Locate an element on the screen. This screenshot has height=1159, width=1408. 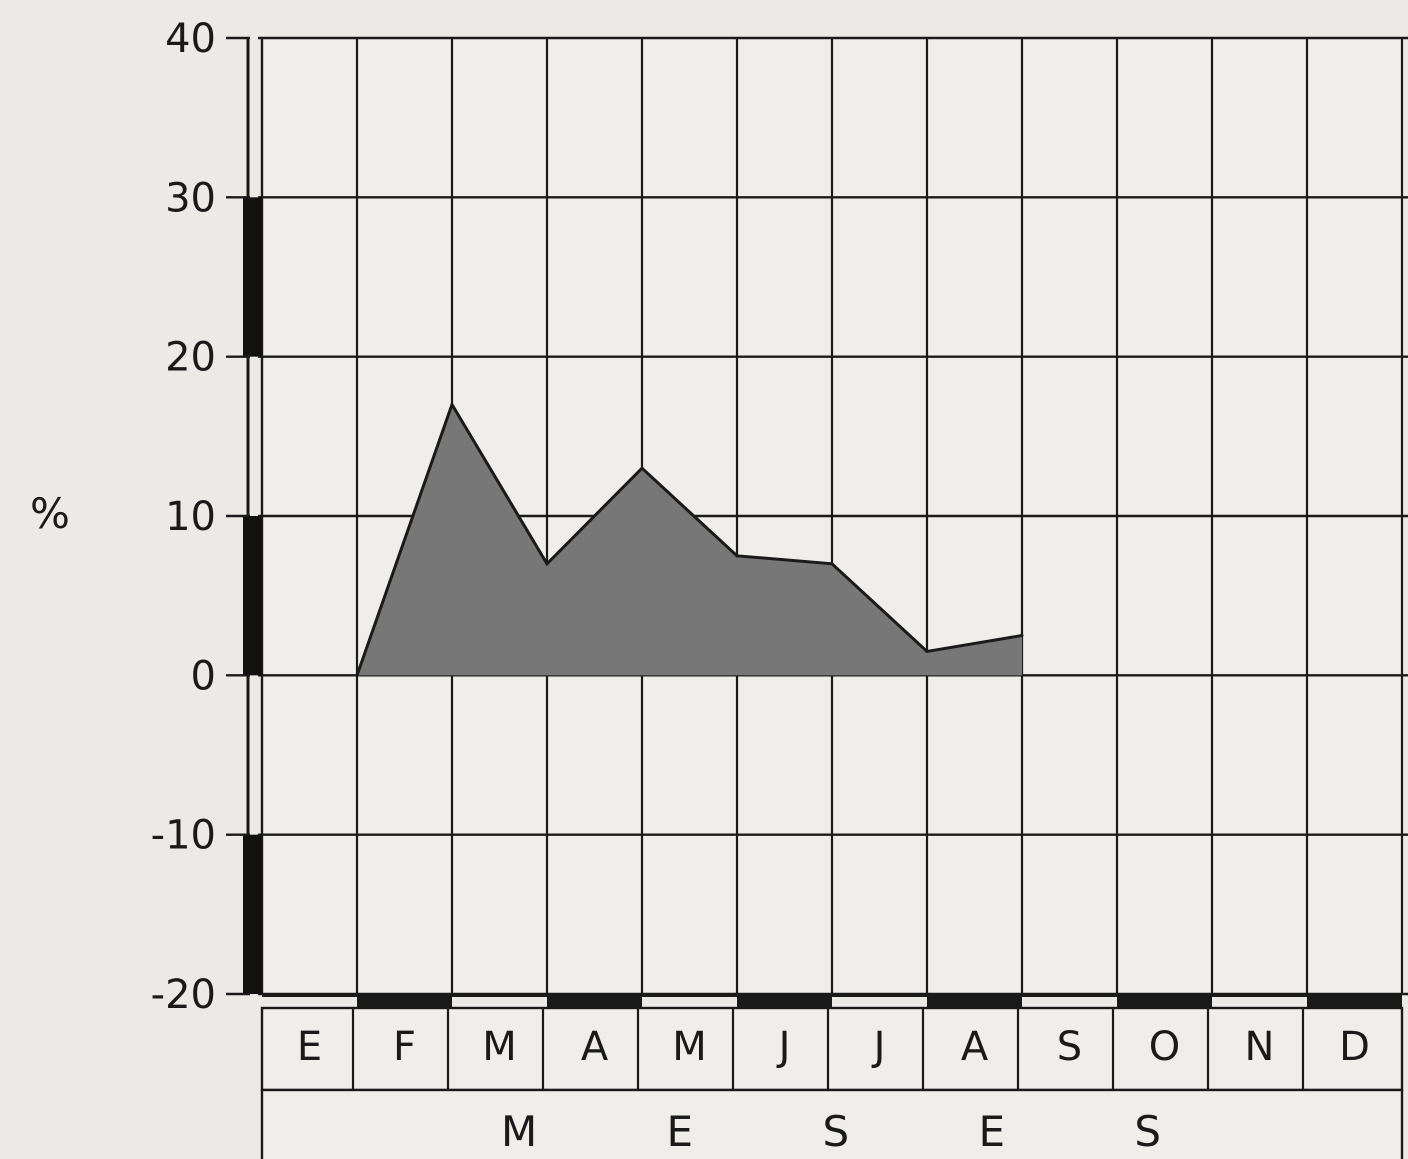
month-label-10: N is located at coordinates (1260, 1047).